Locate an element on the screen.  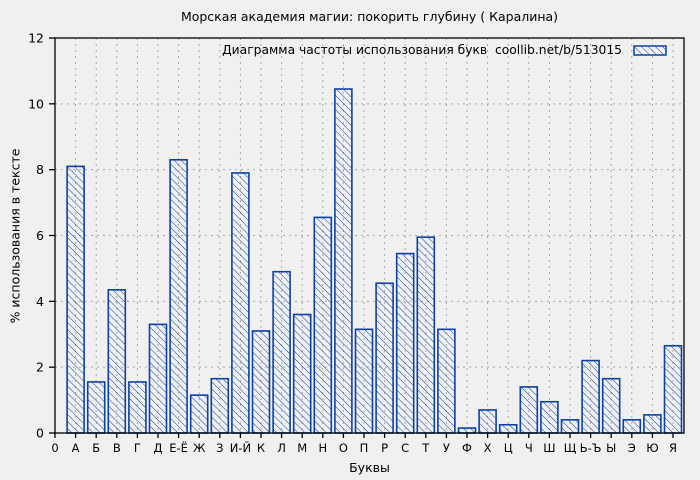
x-tick-label: Щ is located at coordinates (570, 448).